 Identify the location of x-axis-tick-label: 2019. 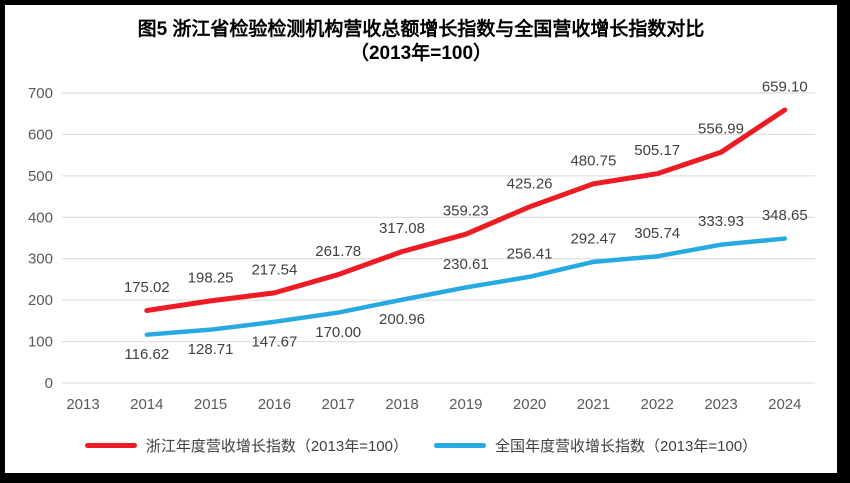
(465, 404).